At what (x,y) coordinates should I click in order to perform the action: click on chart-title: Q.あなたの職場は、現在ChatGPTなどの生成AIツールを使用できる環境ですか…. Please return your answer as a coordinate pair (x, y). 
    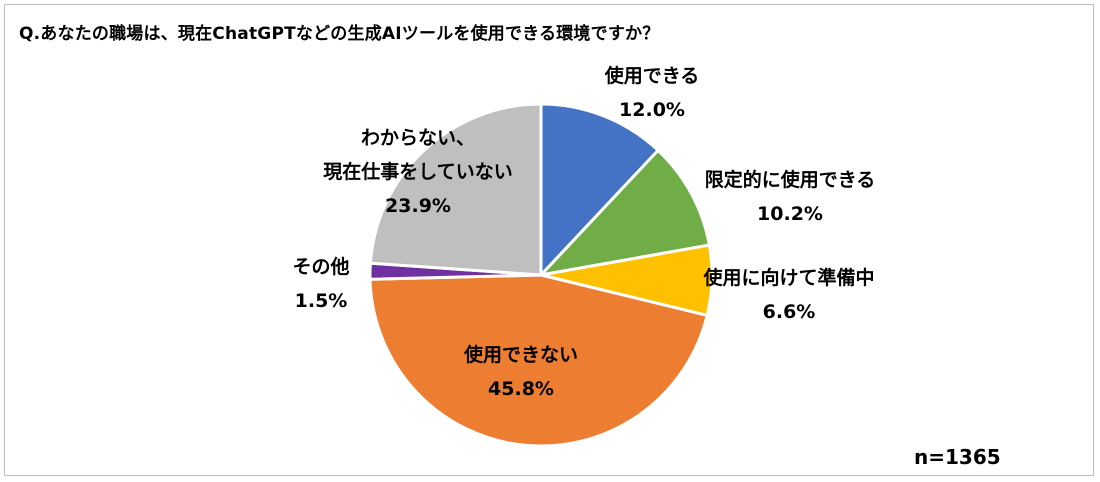
    Looking at the image, I should click on (339, 34).